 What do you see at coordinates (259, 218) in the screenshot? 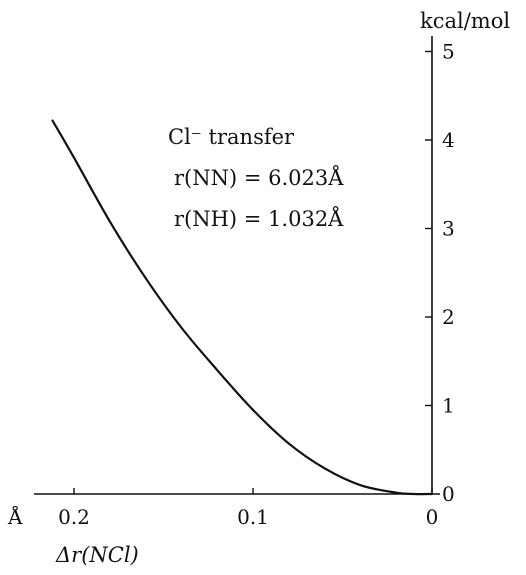
I see `annotation-r-nh: r(NH) = 1.032Å` at bounding box center [259, 218].